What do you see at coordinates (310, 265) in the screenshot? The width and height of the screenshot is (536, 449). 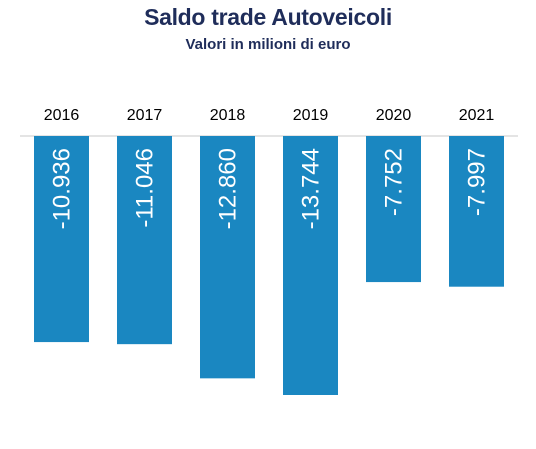 I see `bar-2019` at bounding box center [310, 265].